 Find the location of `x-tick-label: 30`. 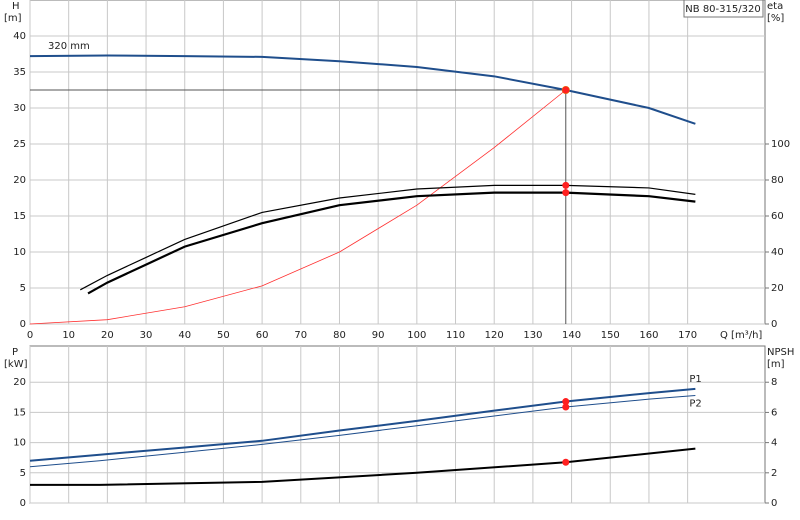

x-tick-label: 30 is located at coordinates (146, 335).